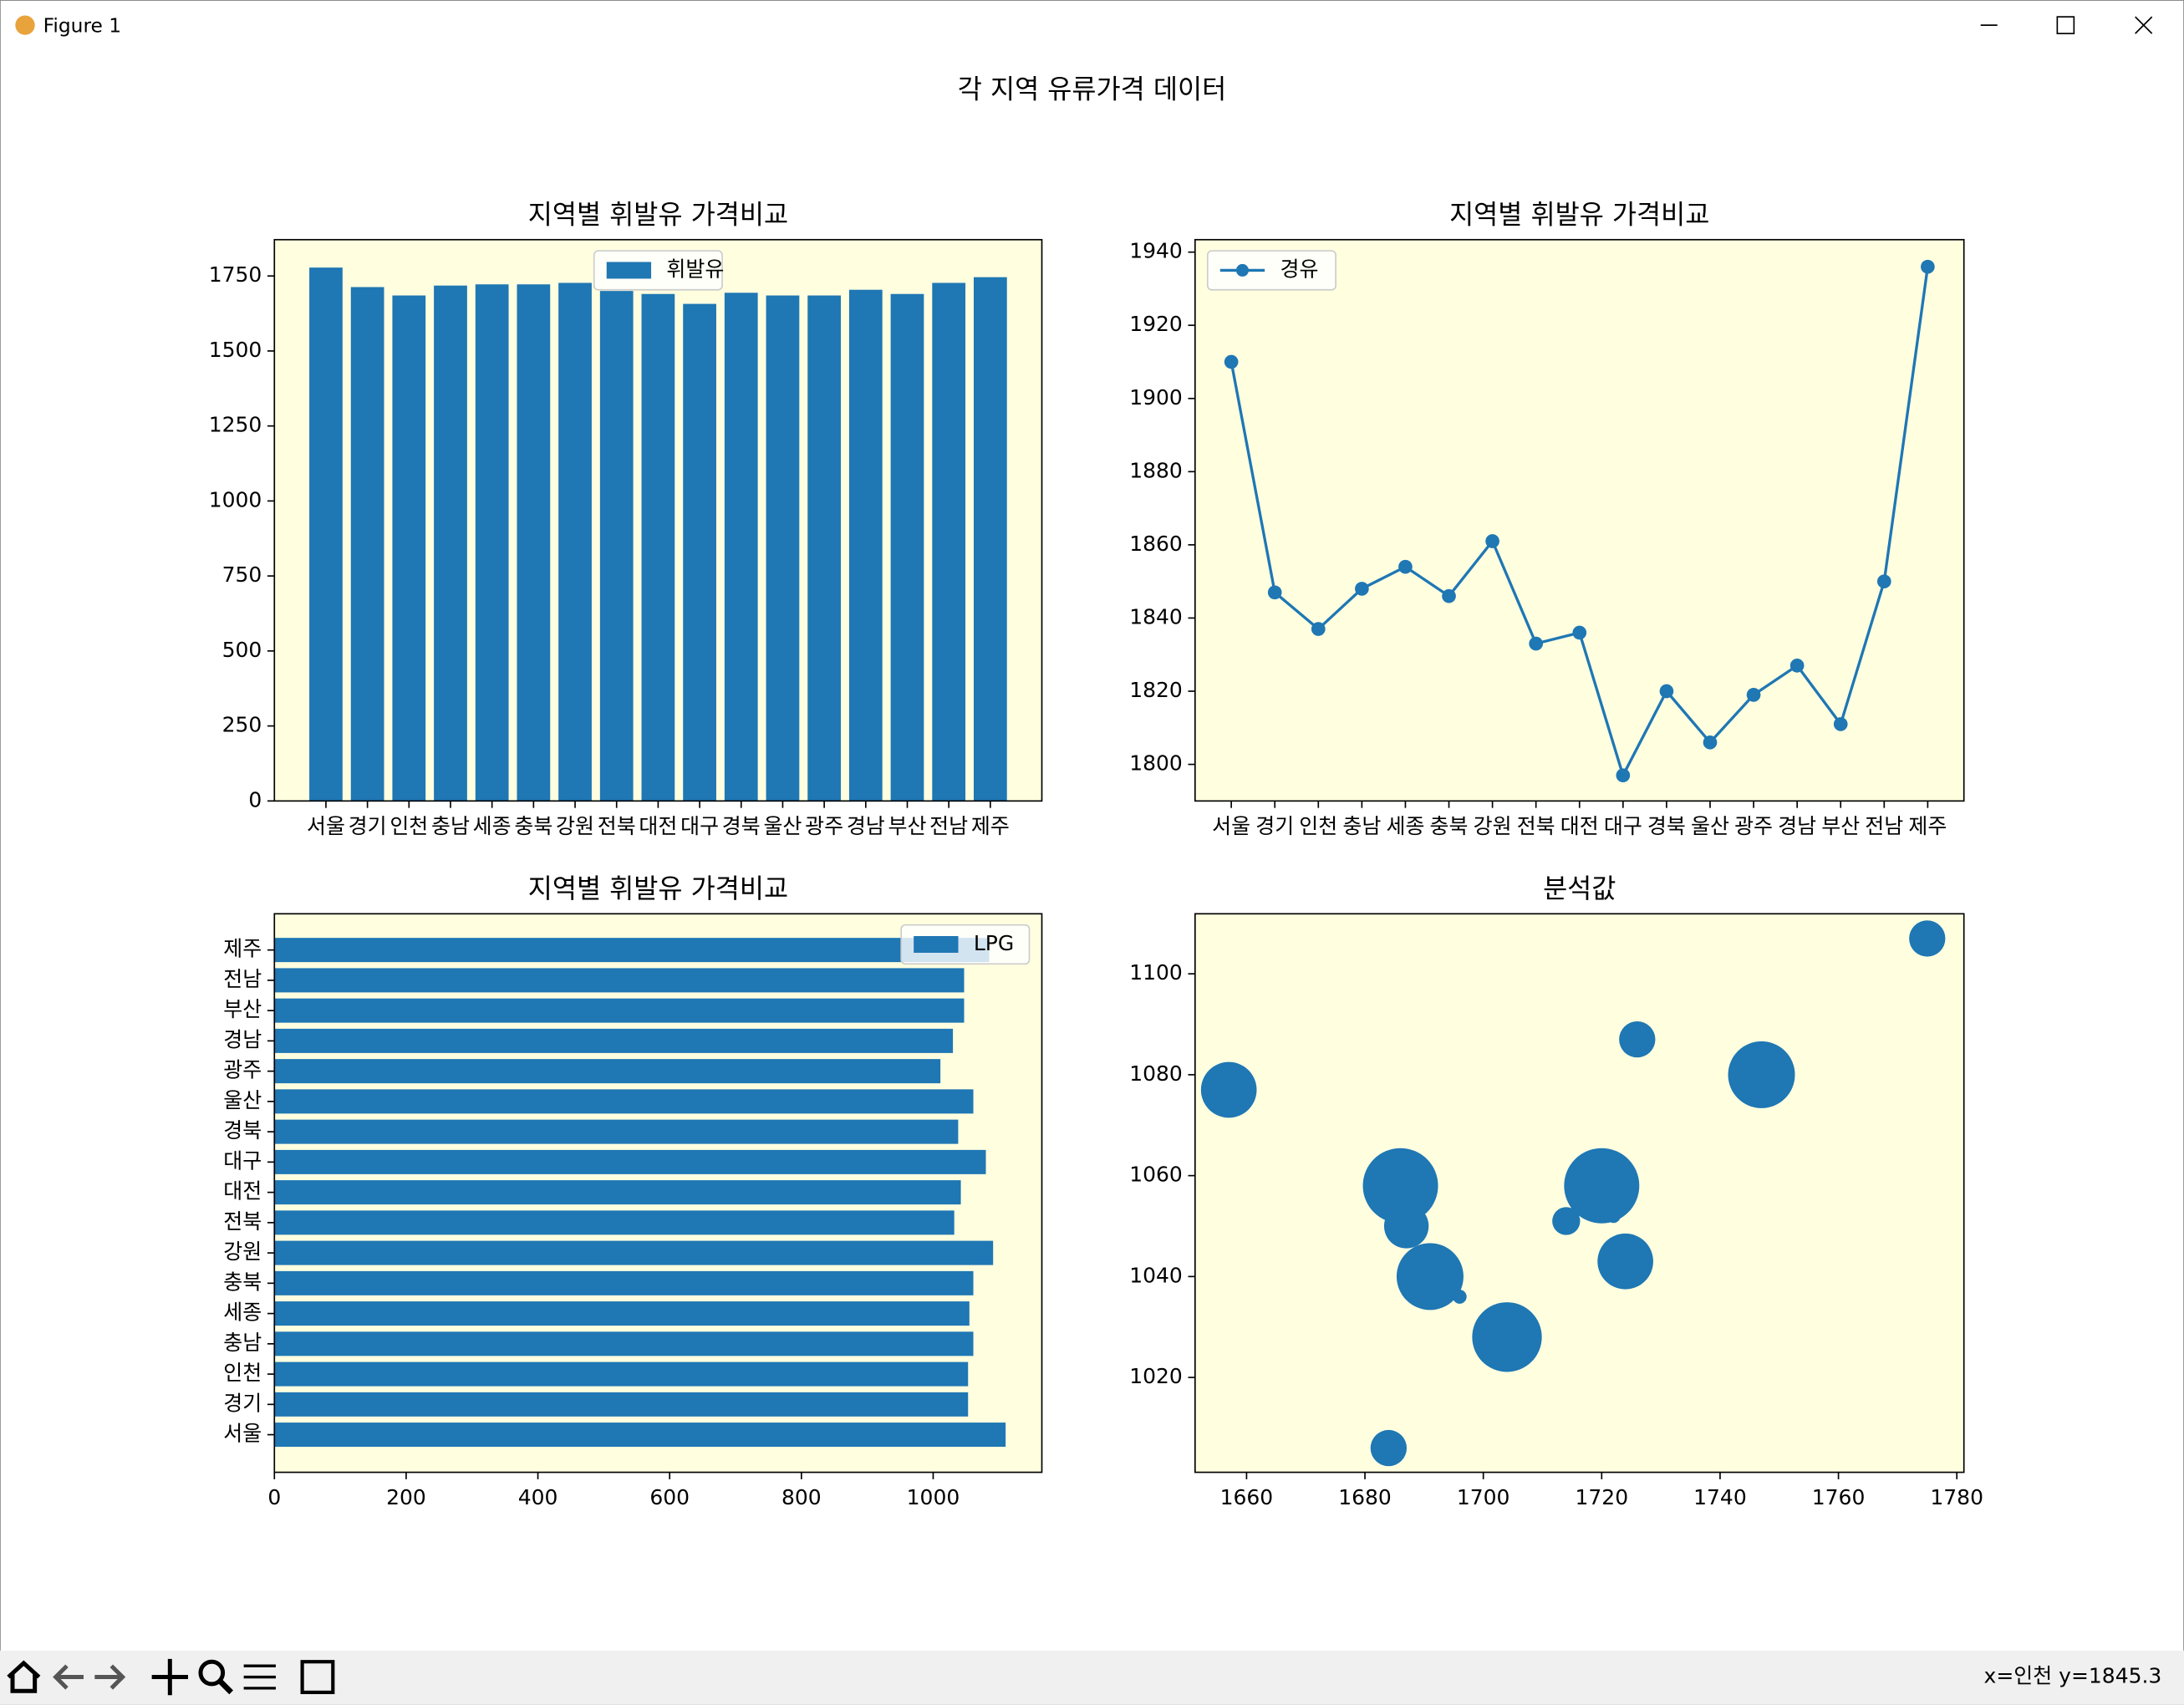  What do you see at coordinates (1579, 889) in the screenshot?
I see `chart-title: 분석값` at bounding box center [1579, 889].